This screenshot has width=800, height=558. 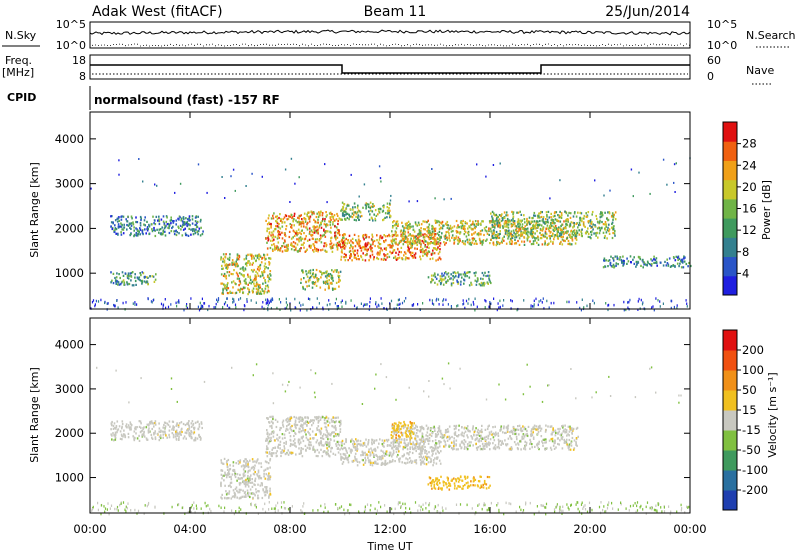 I want to click on colorbar-tick-label: 4, so click(x=745, y=273).